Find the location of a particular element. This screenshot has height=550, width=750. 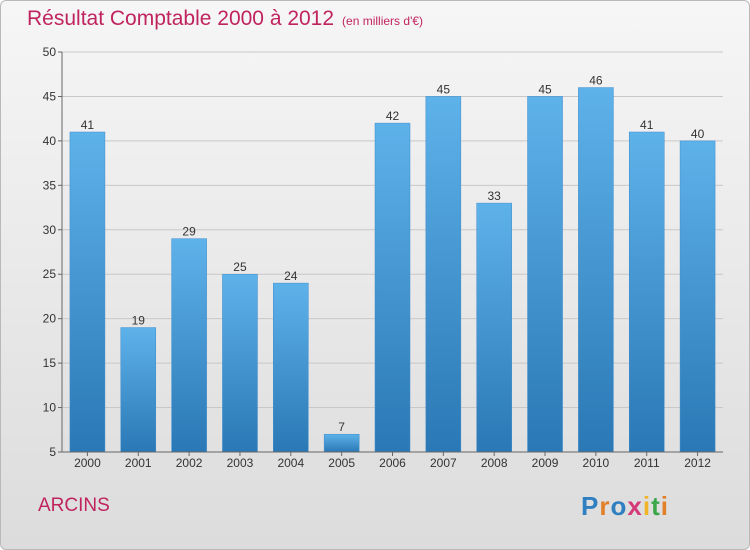

bar-value-label: 42 is located at coordinates (393, 116).